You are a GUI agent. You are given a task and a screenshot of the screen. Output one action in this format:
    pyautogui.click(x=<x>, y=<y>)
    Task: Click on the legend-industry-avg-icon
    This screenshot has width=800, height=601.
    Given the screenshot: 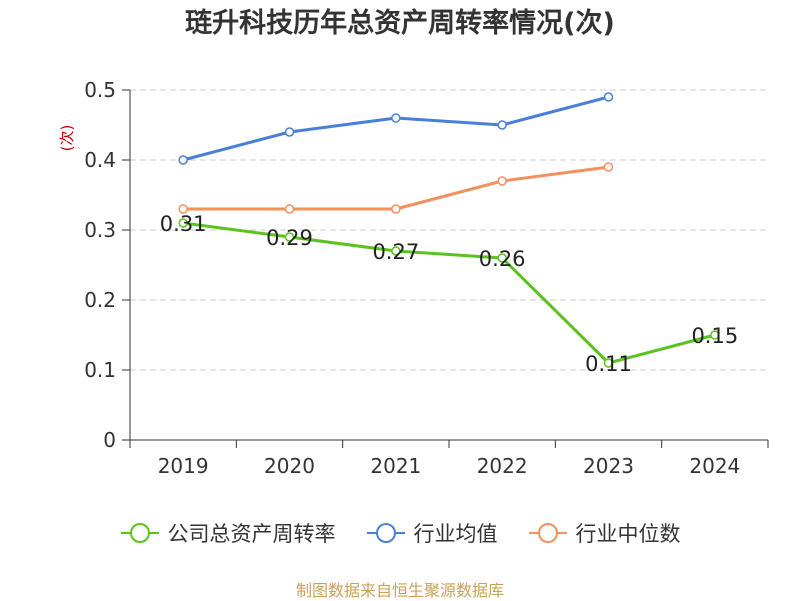 What is the action you would take?
    pyautogui.click(x=385, y=533)
    